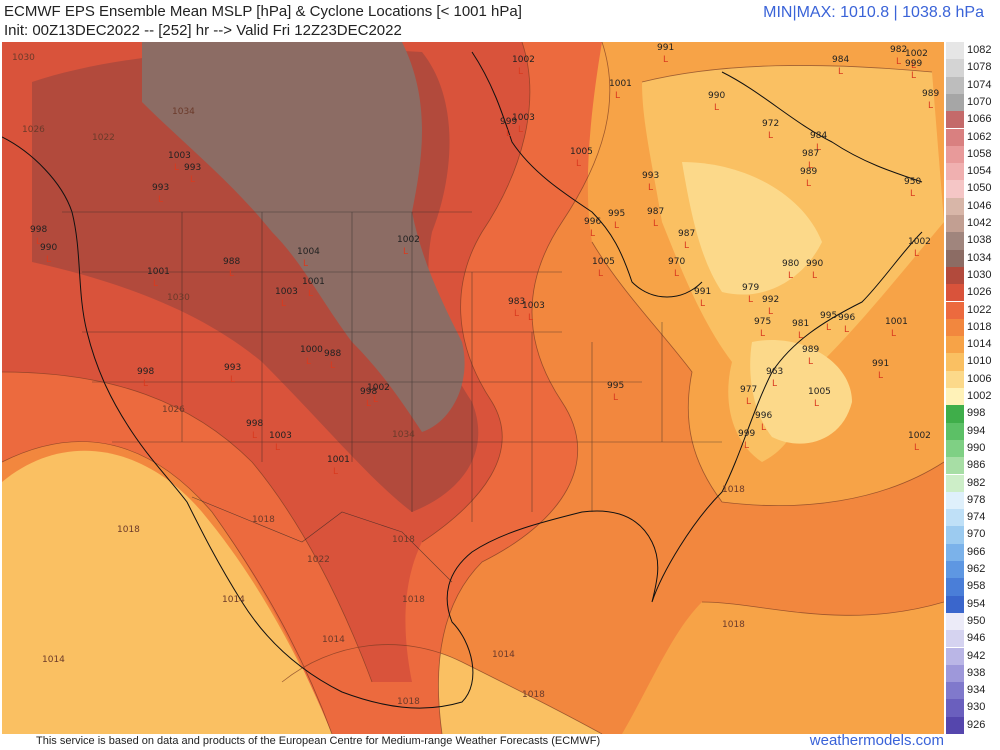  I want to click on cyclone-pressure-label: 982, so click(898, 50).